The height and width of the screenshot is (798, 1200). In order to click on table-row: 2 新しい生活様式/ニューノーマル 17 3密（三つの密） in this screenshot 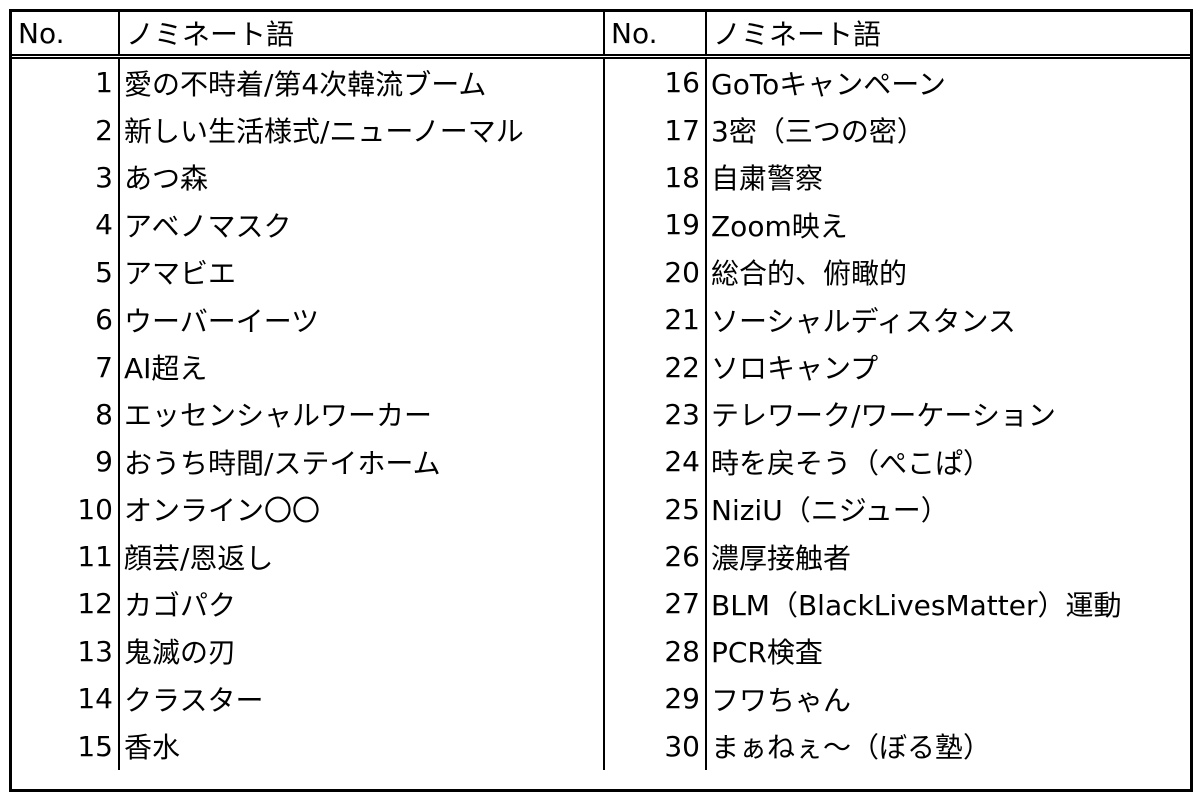, I will do `click(601, 130)`.